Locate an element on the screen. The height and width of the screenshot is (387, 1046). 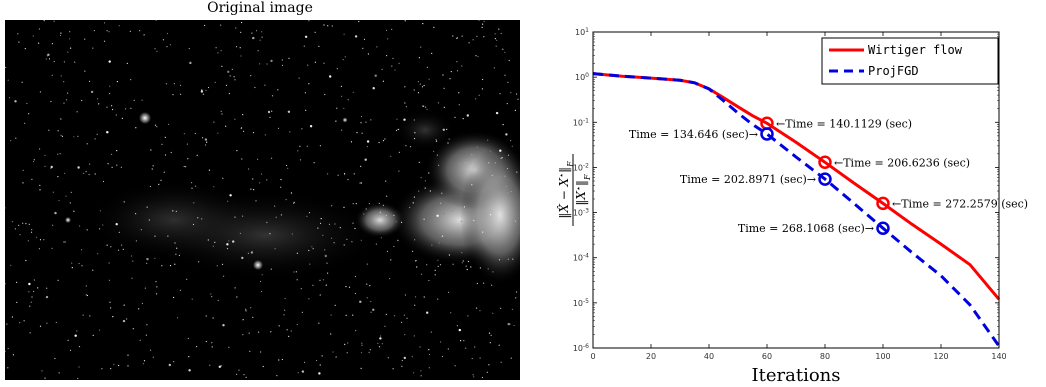
time-annotation: ←Time = 206.6236 (sec) is located at coordinates (902, 162).